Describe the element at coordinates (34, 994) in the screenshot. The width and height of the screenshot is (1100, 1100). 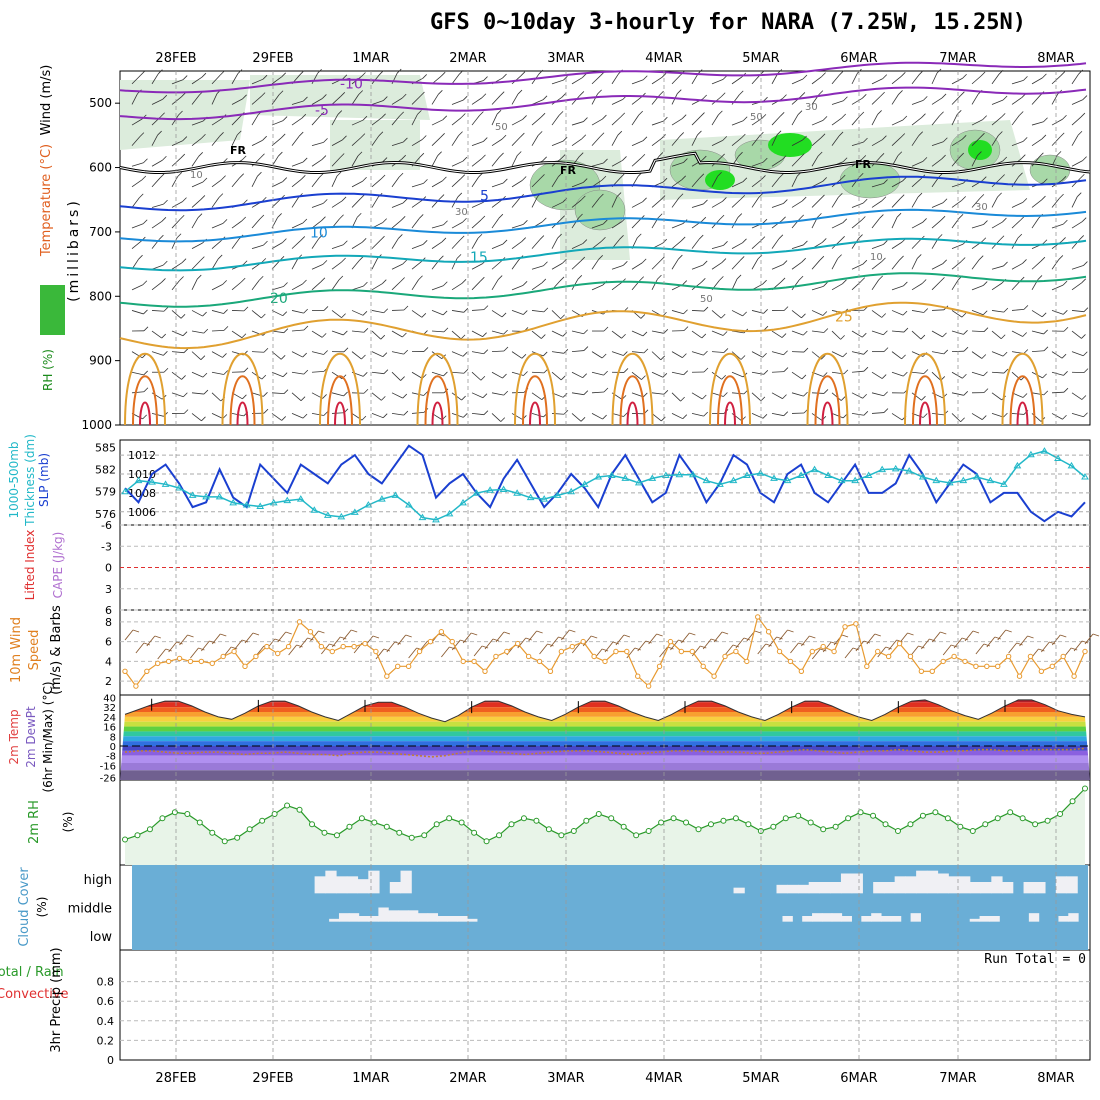
I see `precip-convective-label: Convective` at that location.